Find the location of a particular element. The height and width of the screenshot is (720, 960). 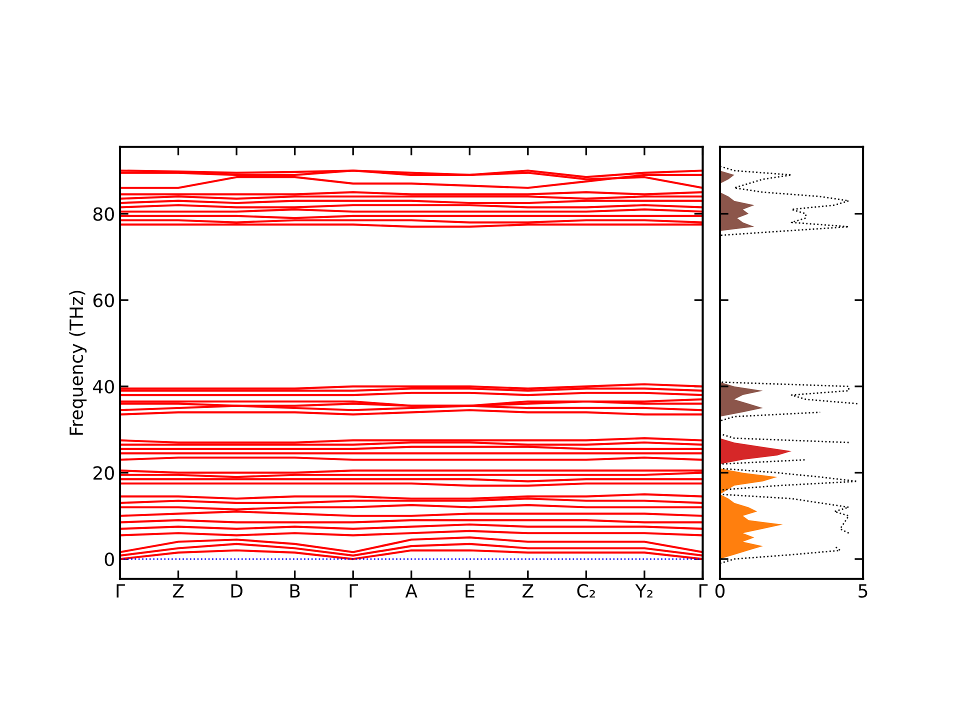

y-tick-label: 80 is located at coordinates (103, 214).